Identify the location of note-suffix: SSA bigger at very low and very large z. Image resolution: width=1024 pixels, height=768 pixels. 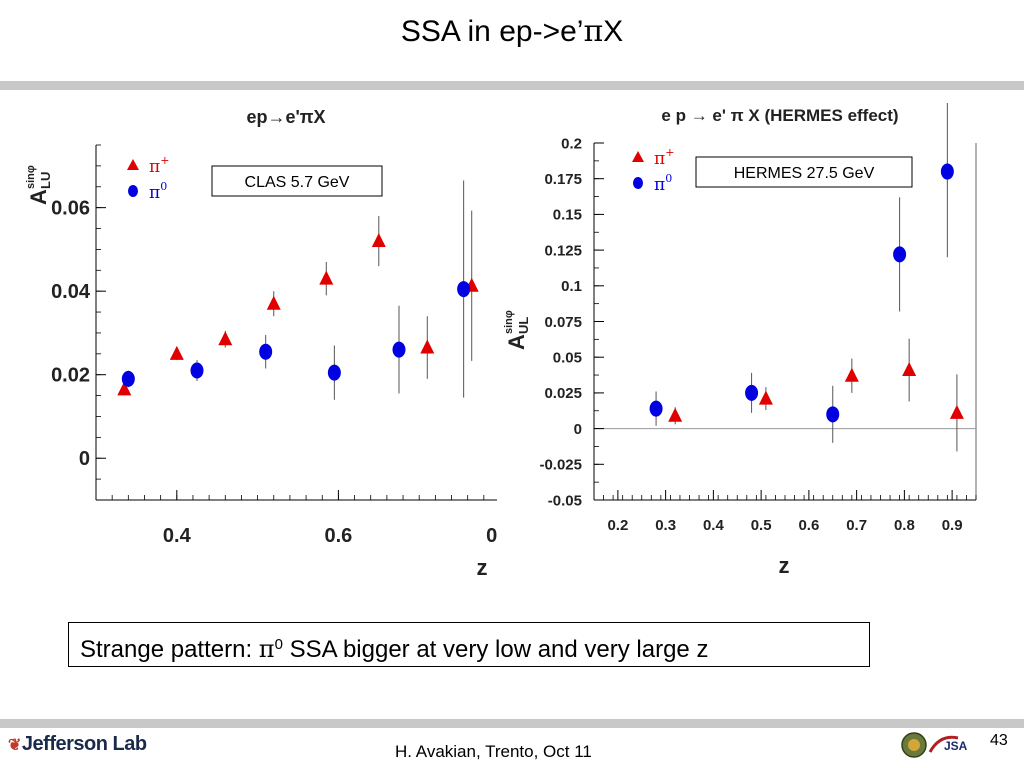
(495, 649).